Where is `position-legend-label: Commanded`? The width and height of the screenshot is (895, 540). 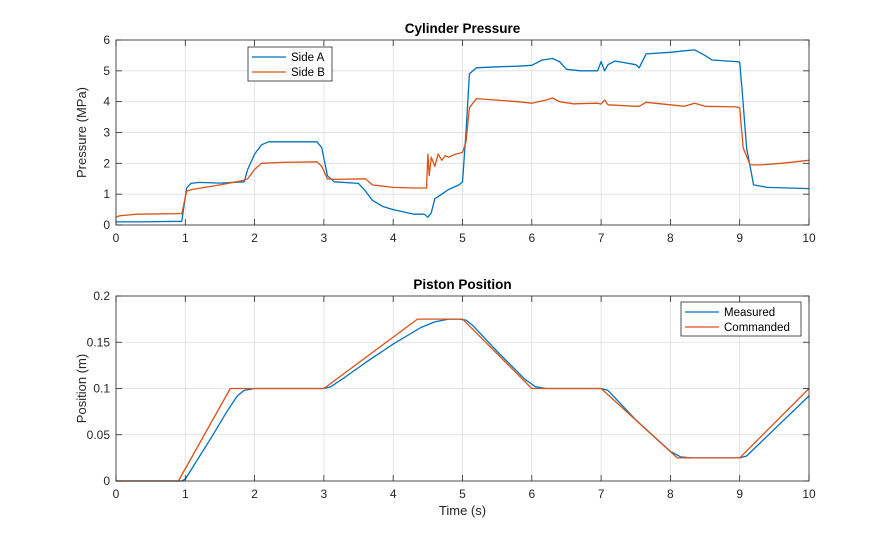 position-legend-label: Commanded is located at coordinates (757, 328).